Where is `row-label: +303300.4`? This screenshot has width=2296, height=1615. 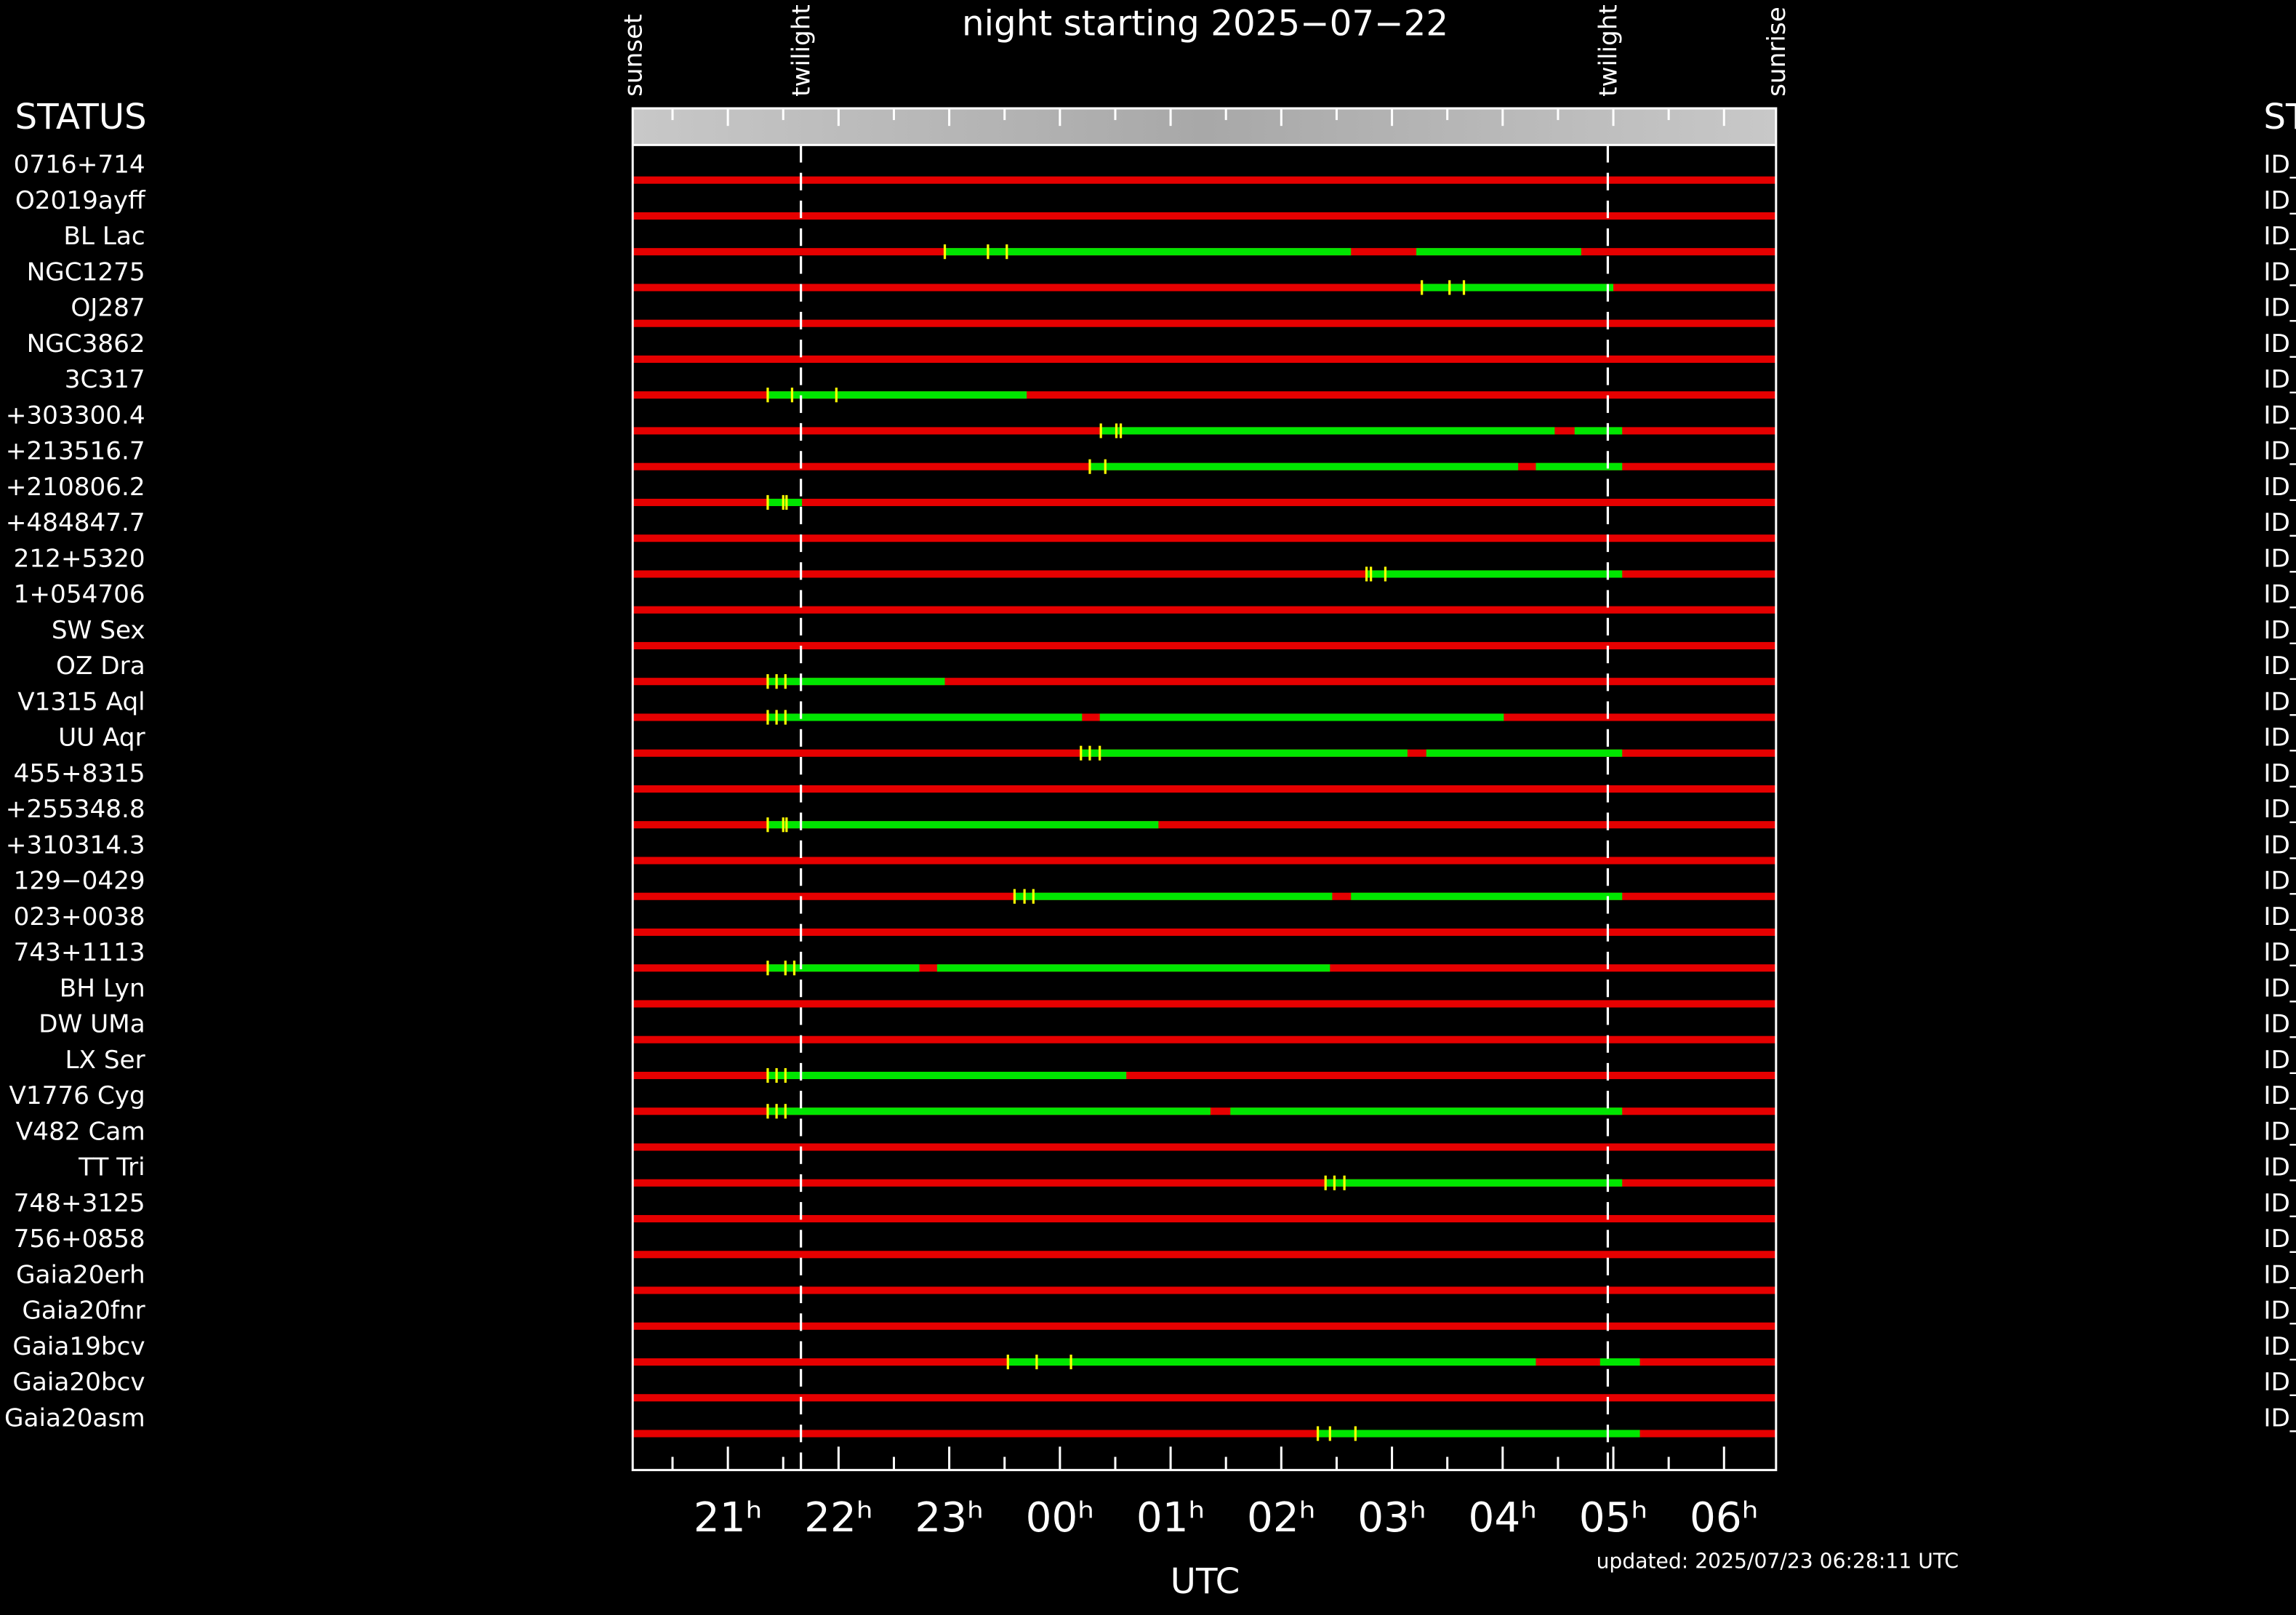
row-label: +303300.4 is located at coordinates (75, 415).